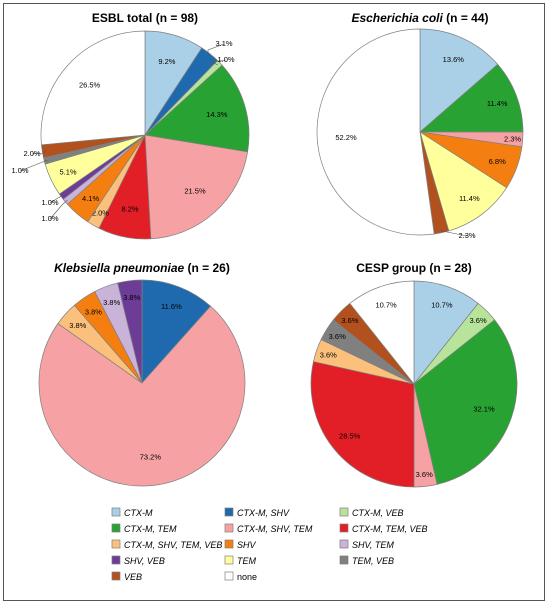 The image size is (550, 606). I want to click on chart-title: Escherichia coli (n = 44), so click(419, 18).